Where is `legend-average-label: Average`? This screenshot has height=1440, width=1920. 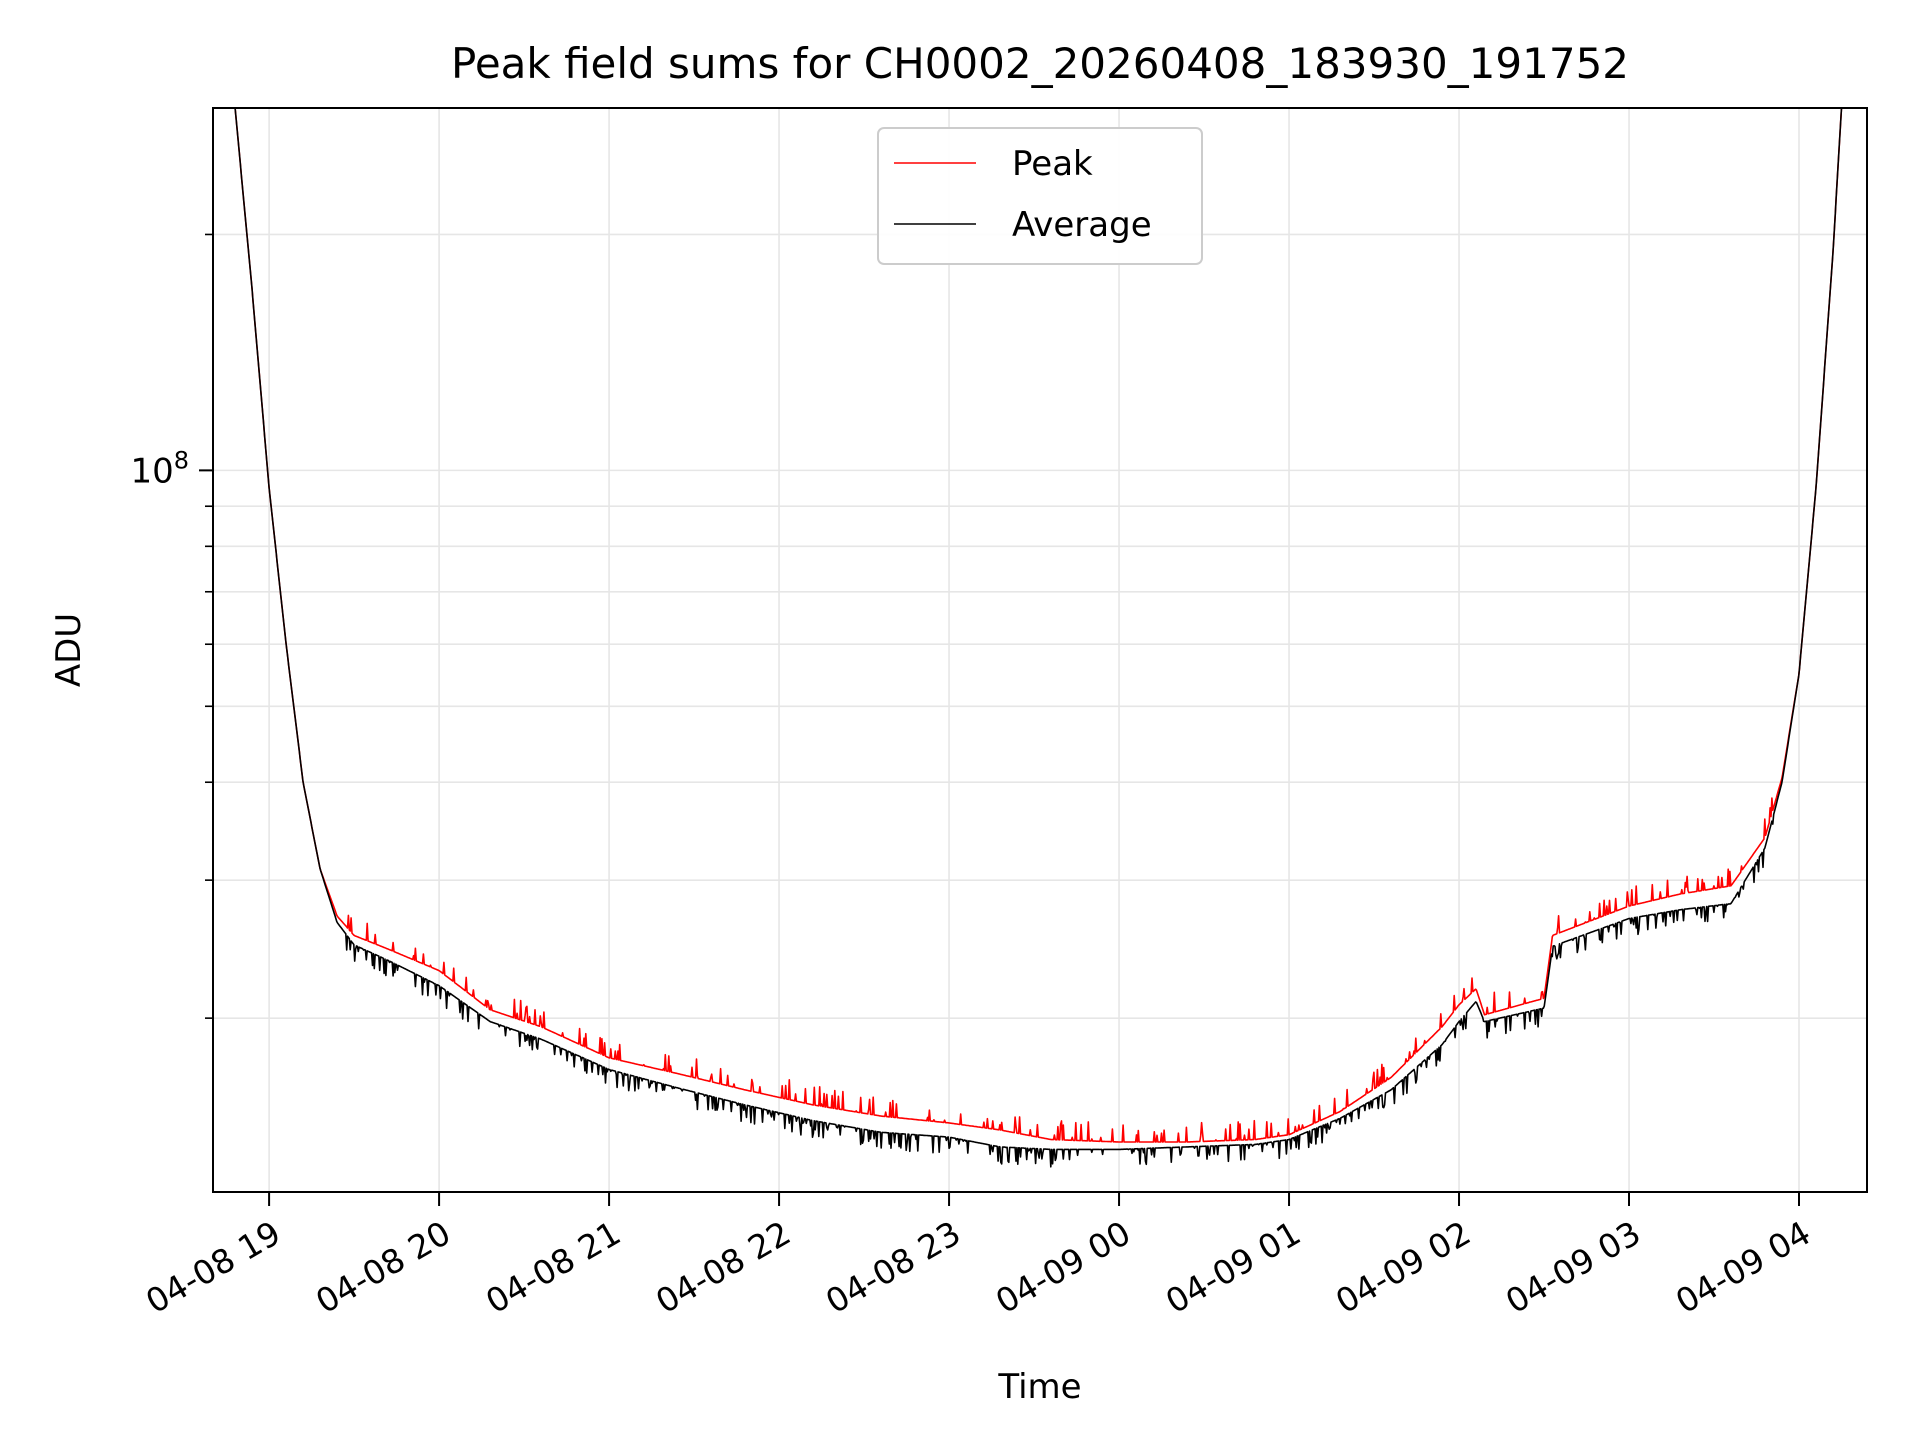 legend-average-label: Average is located at coordinates (1082, 225).